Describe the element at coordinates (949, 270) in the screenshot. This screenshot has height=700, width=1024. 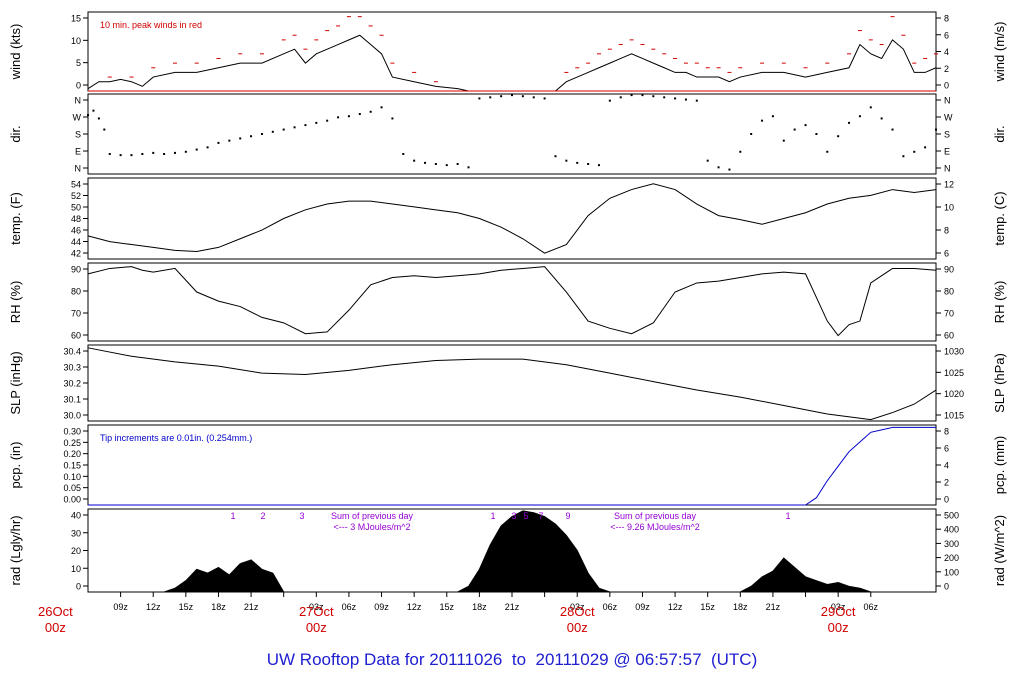
I see `rh-right-tick-label: 90` at that location.